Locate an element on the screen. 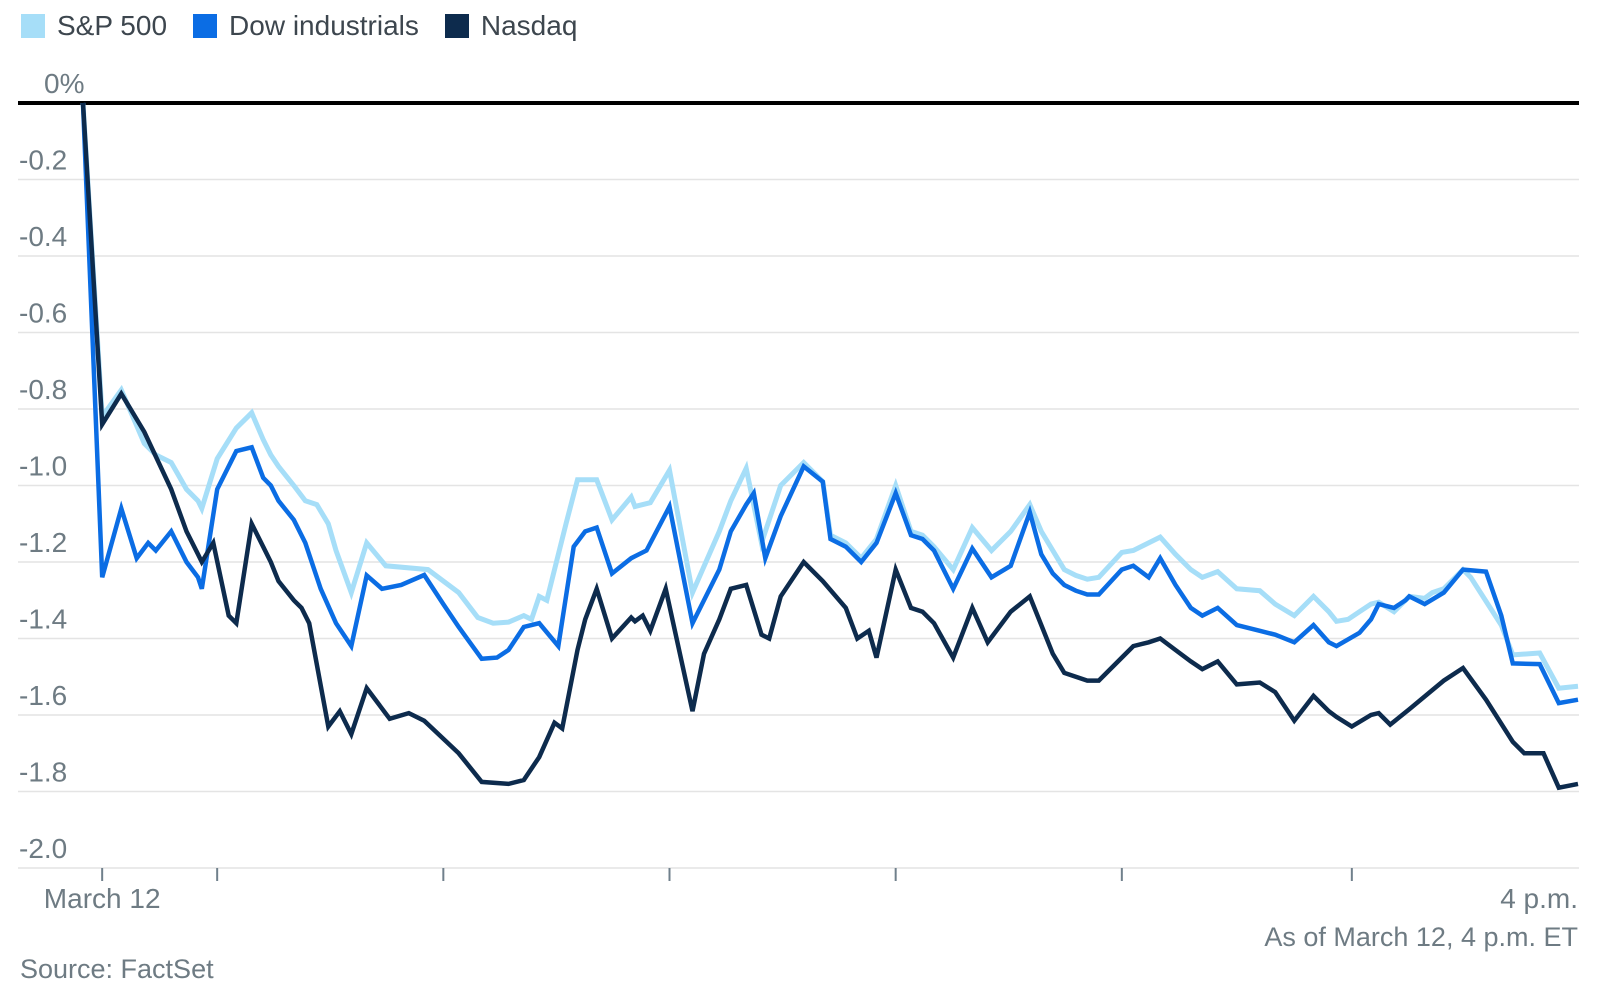  y-axis-label: 0% is located at coordinates (64, 83).